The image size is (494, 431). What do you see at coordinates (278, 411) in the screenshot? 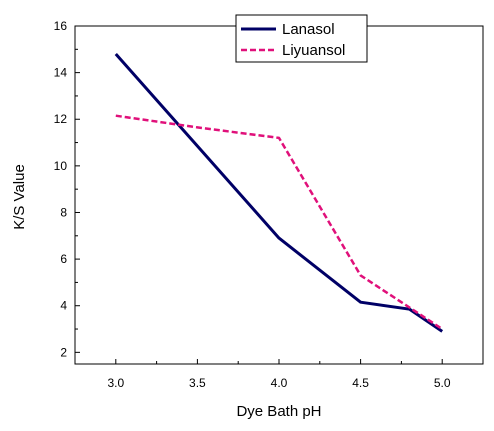
I see `x-axis-label: Dye Bath pH` at bounding box center [278, 411].